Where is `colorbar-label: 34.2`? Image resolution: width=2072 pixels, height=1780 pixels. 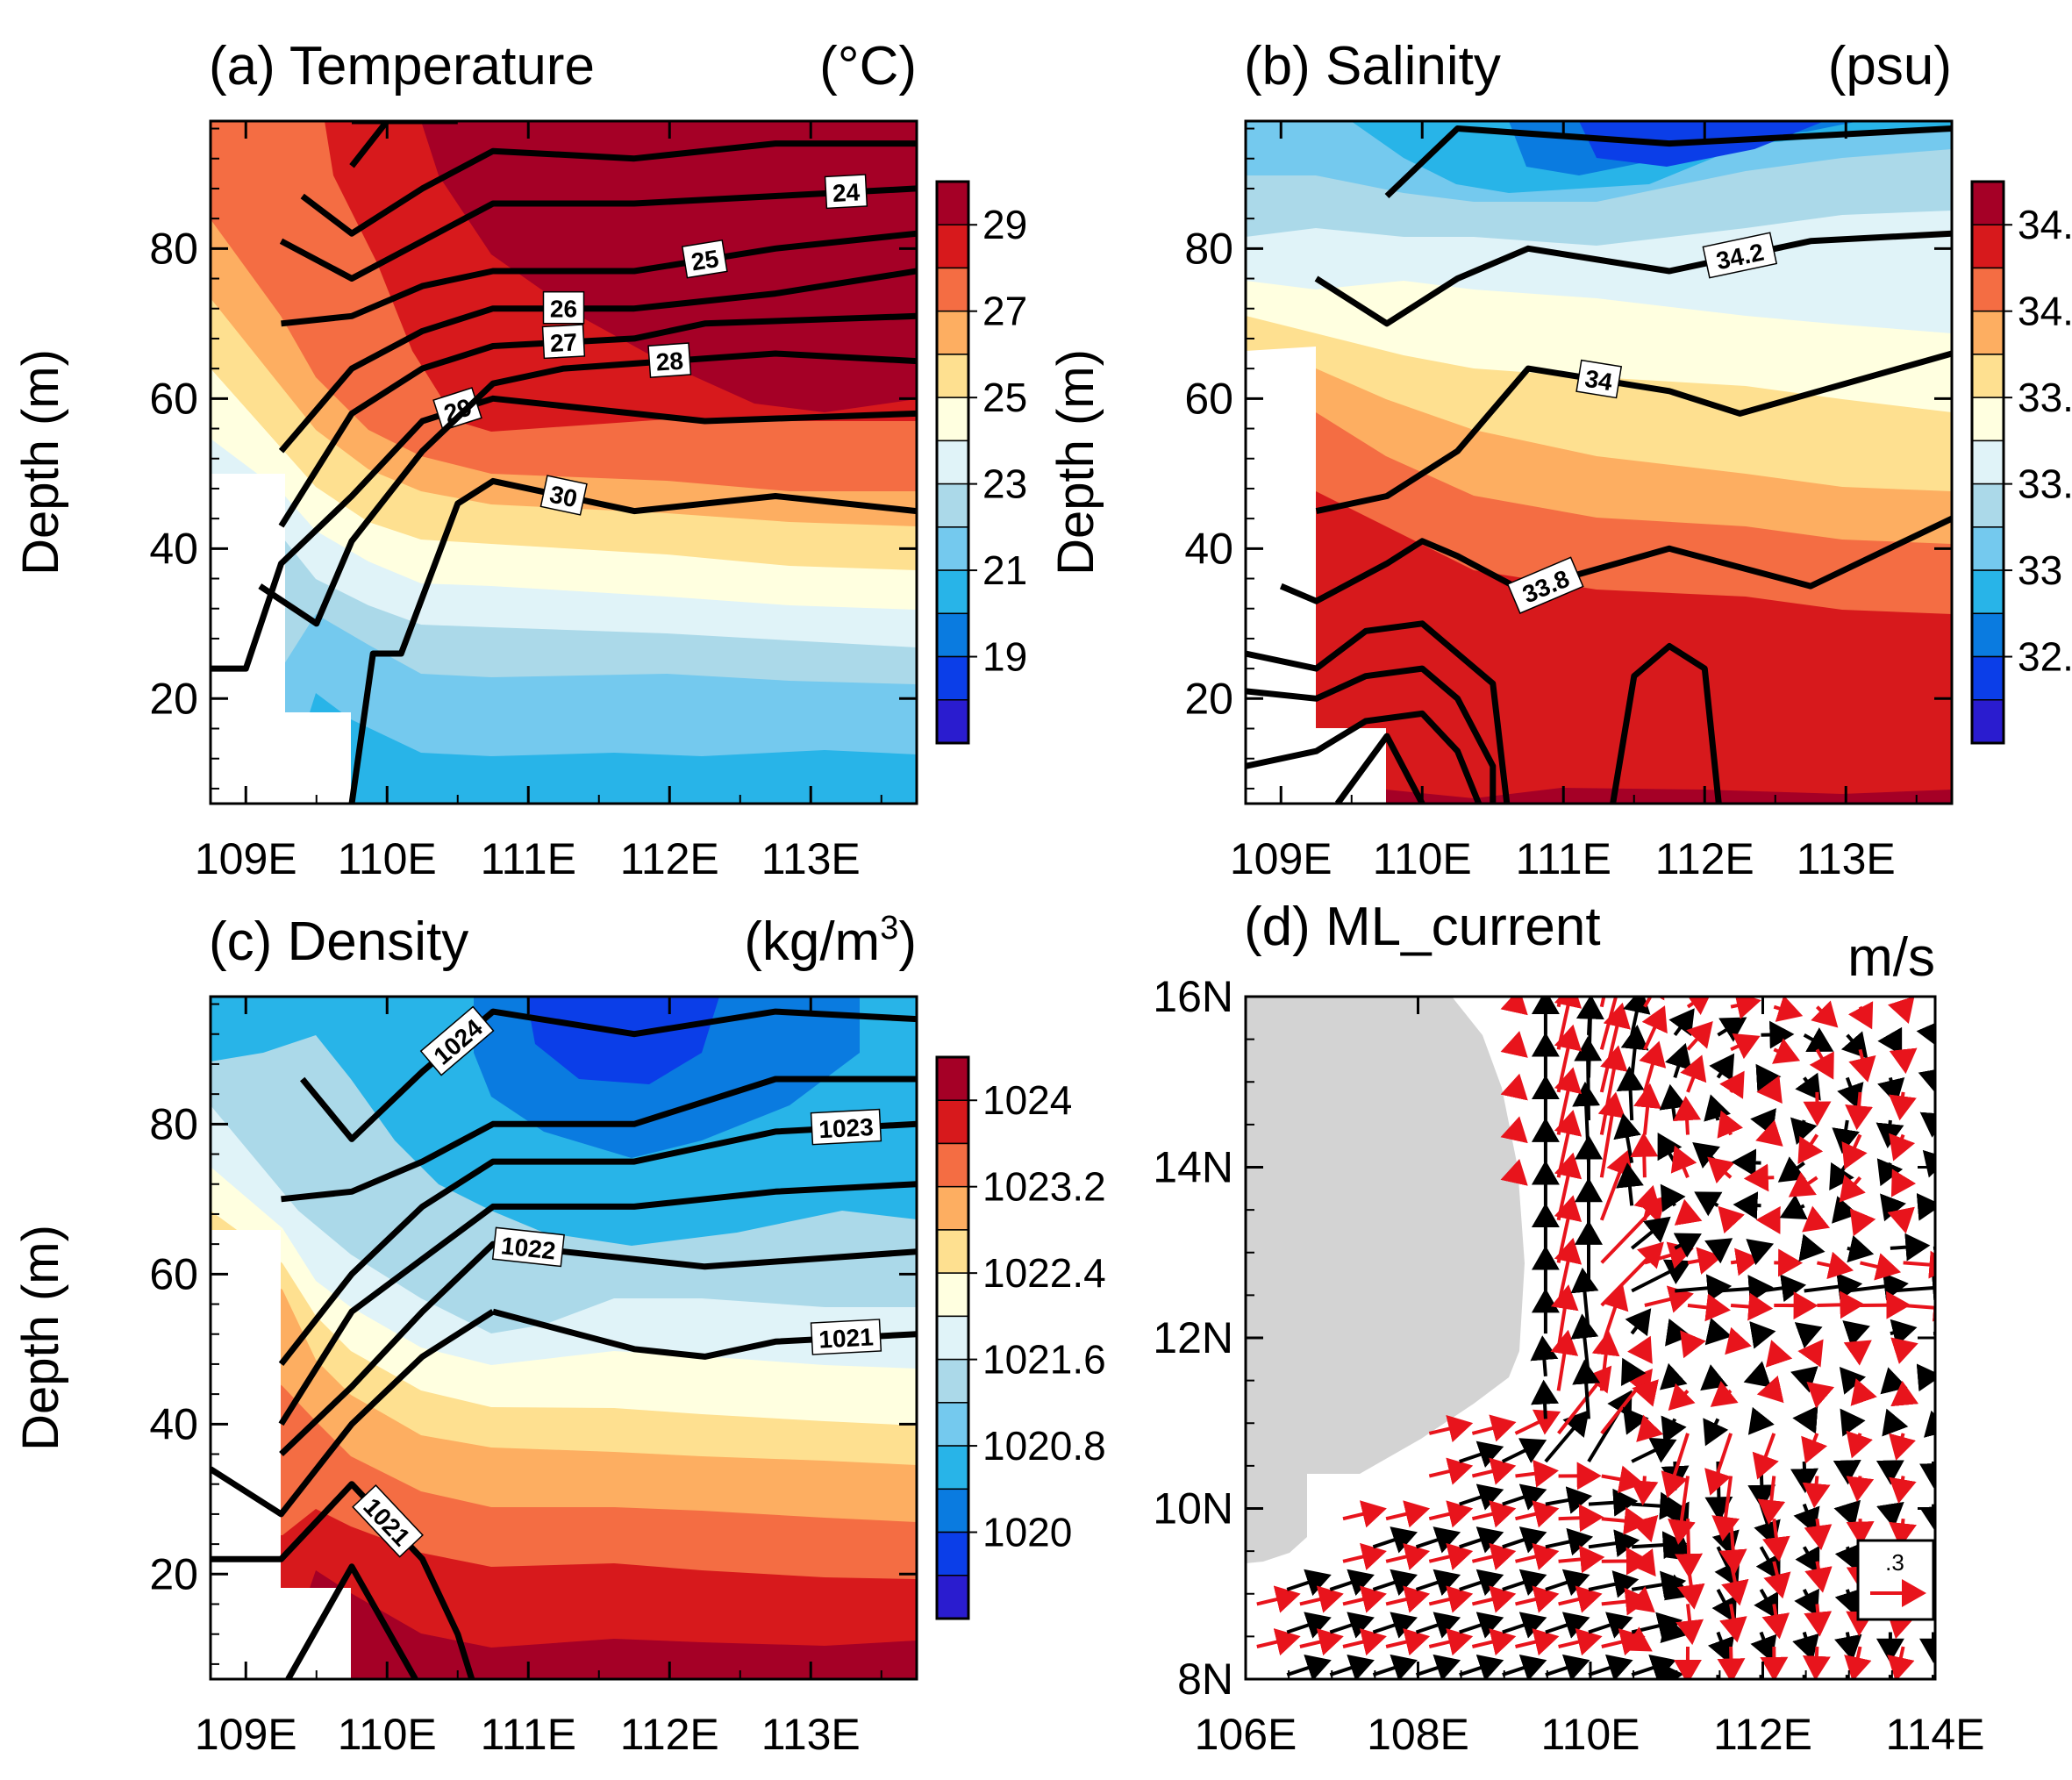 colorbar-label: 34.2 is located at coordinates (2045, 311).